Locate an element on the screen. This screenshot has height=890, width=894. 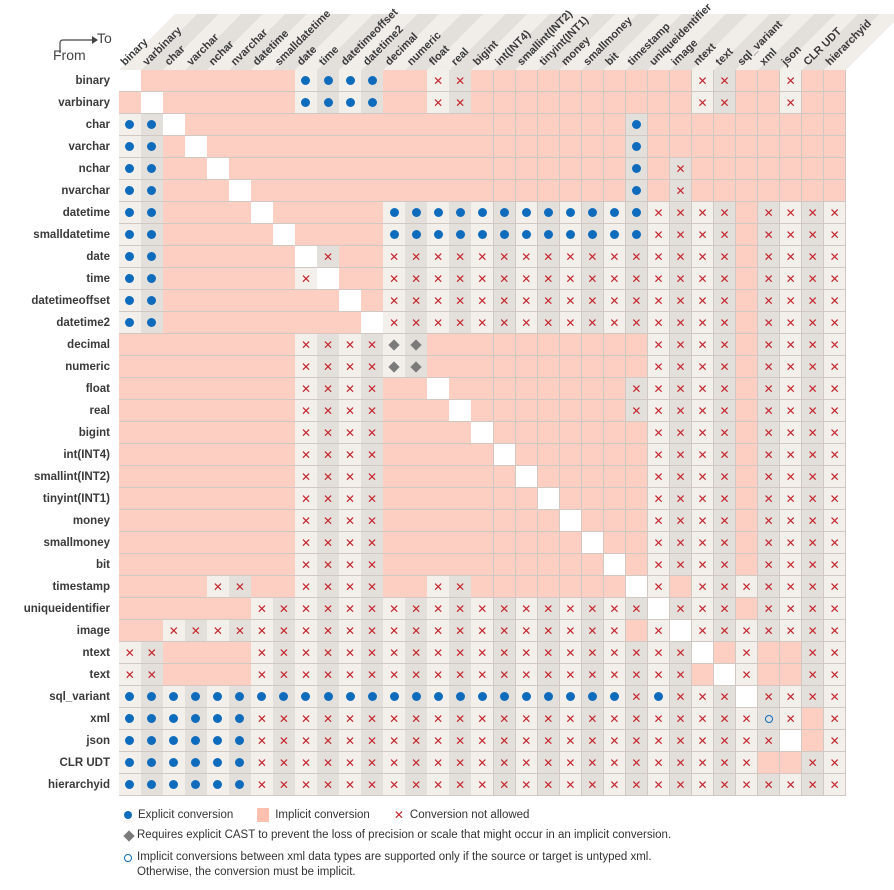
diamond-icon is located at coordinates (394, 344).